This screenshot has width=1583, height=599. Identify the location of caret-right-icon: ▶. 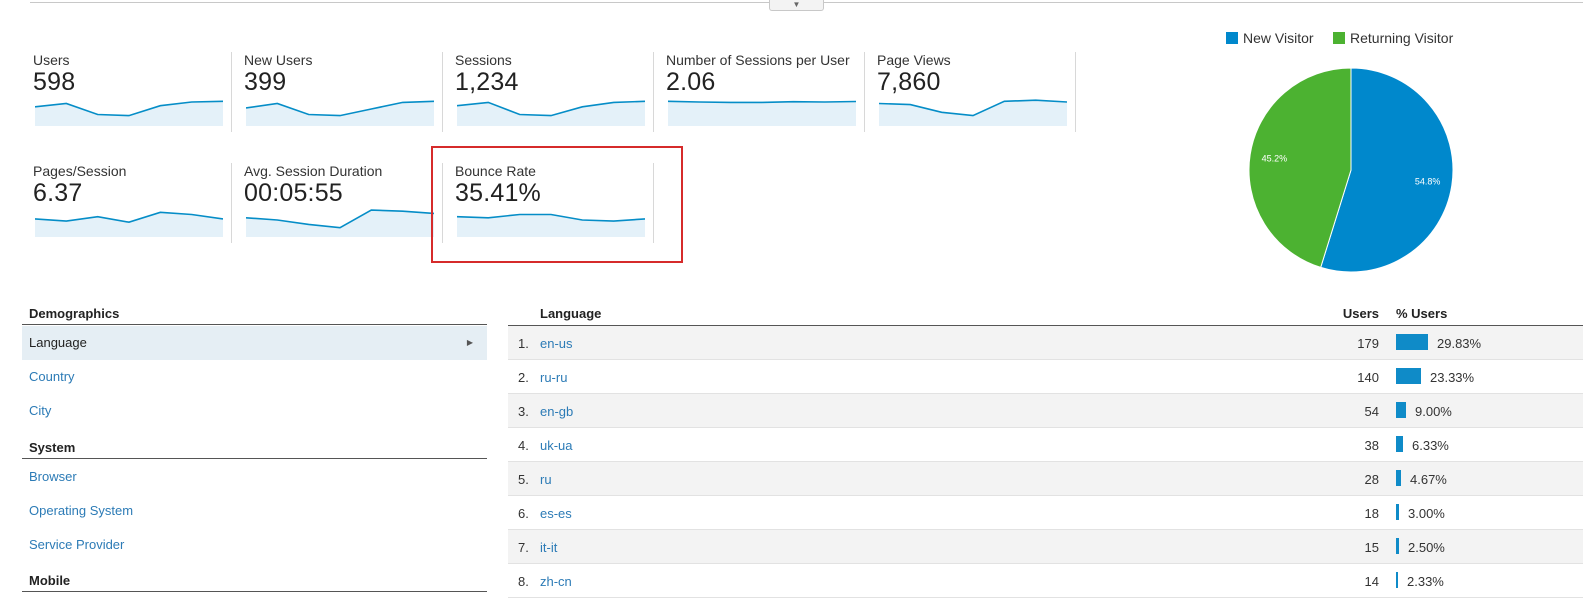
(469, 342).